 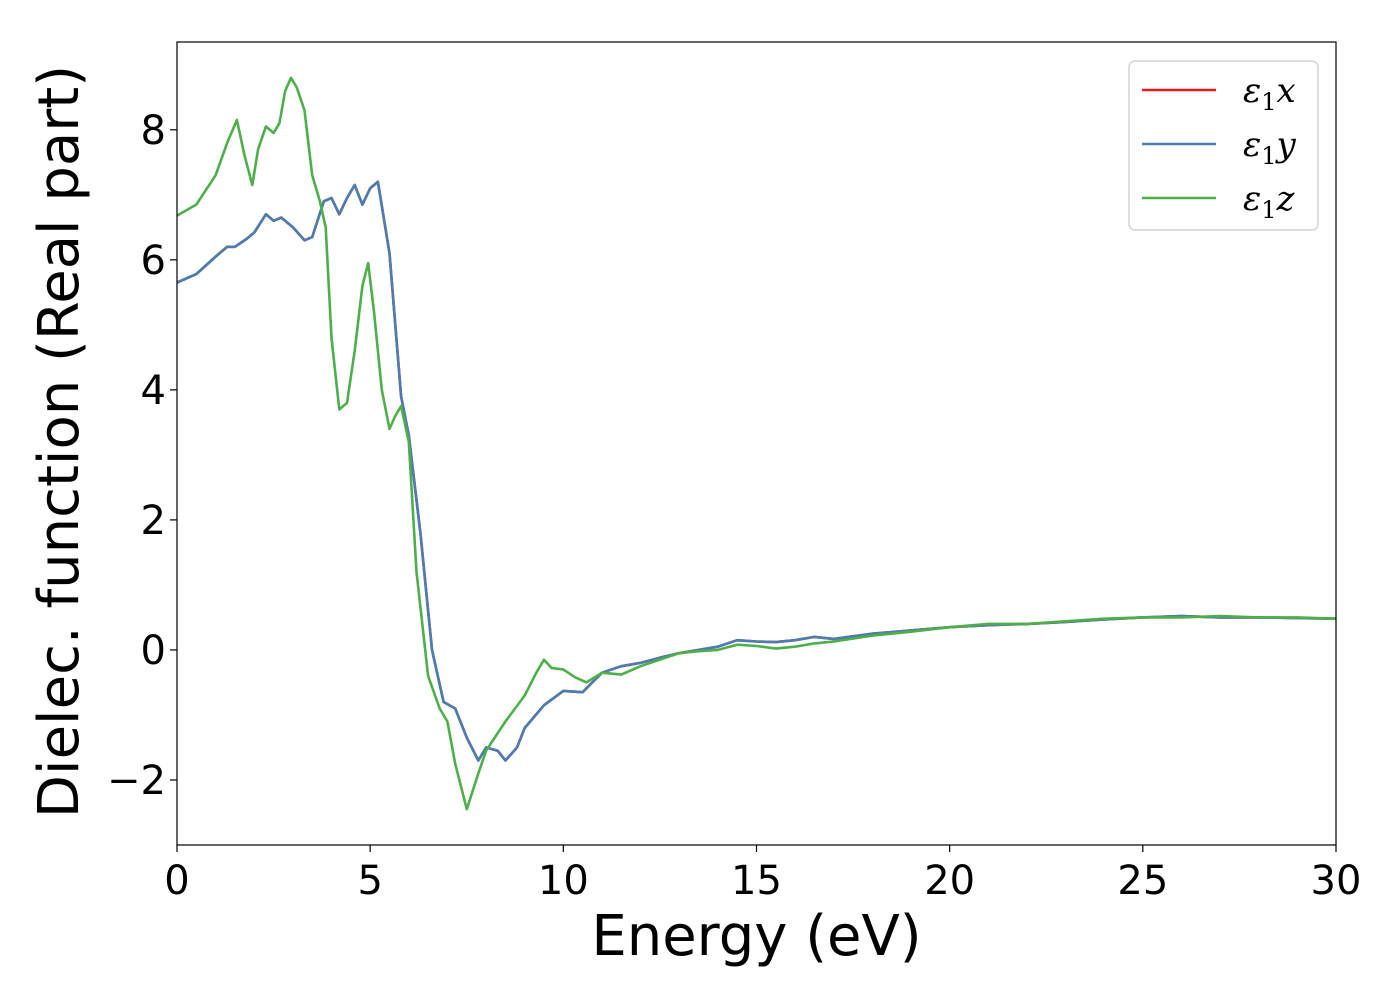 I want to click on x-tick-label: 25, so click(x=1142, y=881).